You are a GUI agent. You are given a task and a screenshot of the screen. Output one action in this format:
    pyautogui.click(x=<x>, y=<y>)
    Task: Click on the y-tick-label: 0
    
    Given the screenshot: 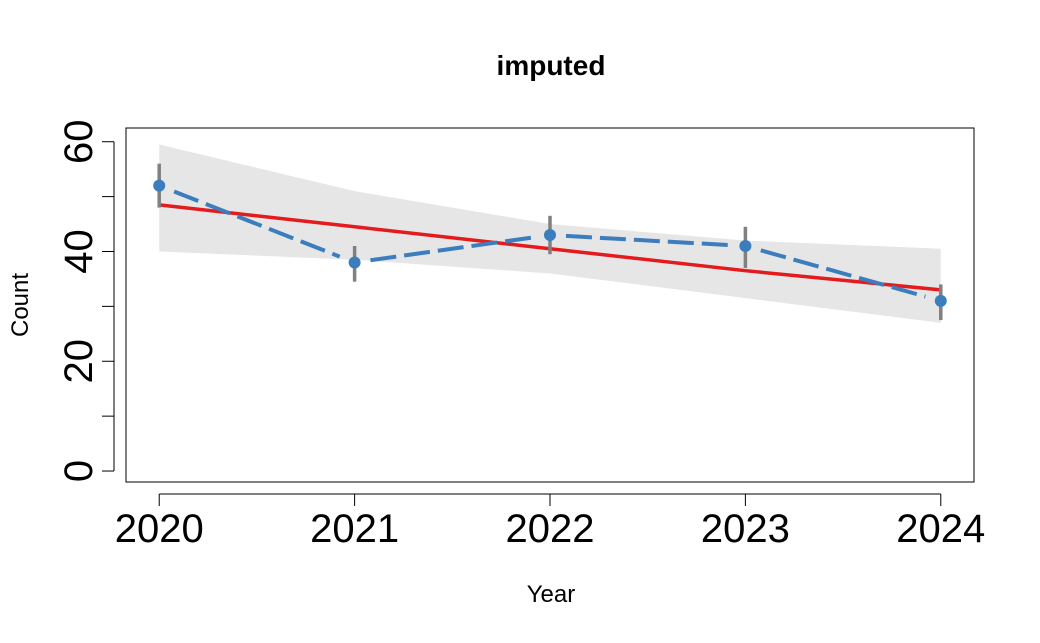 What is the action you would take?
    pyautogui.click(x=79, y=471)
    